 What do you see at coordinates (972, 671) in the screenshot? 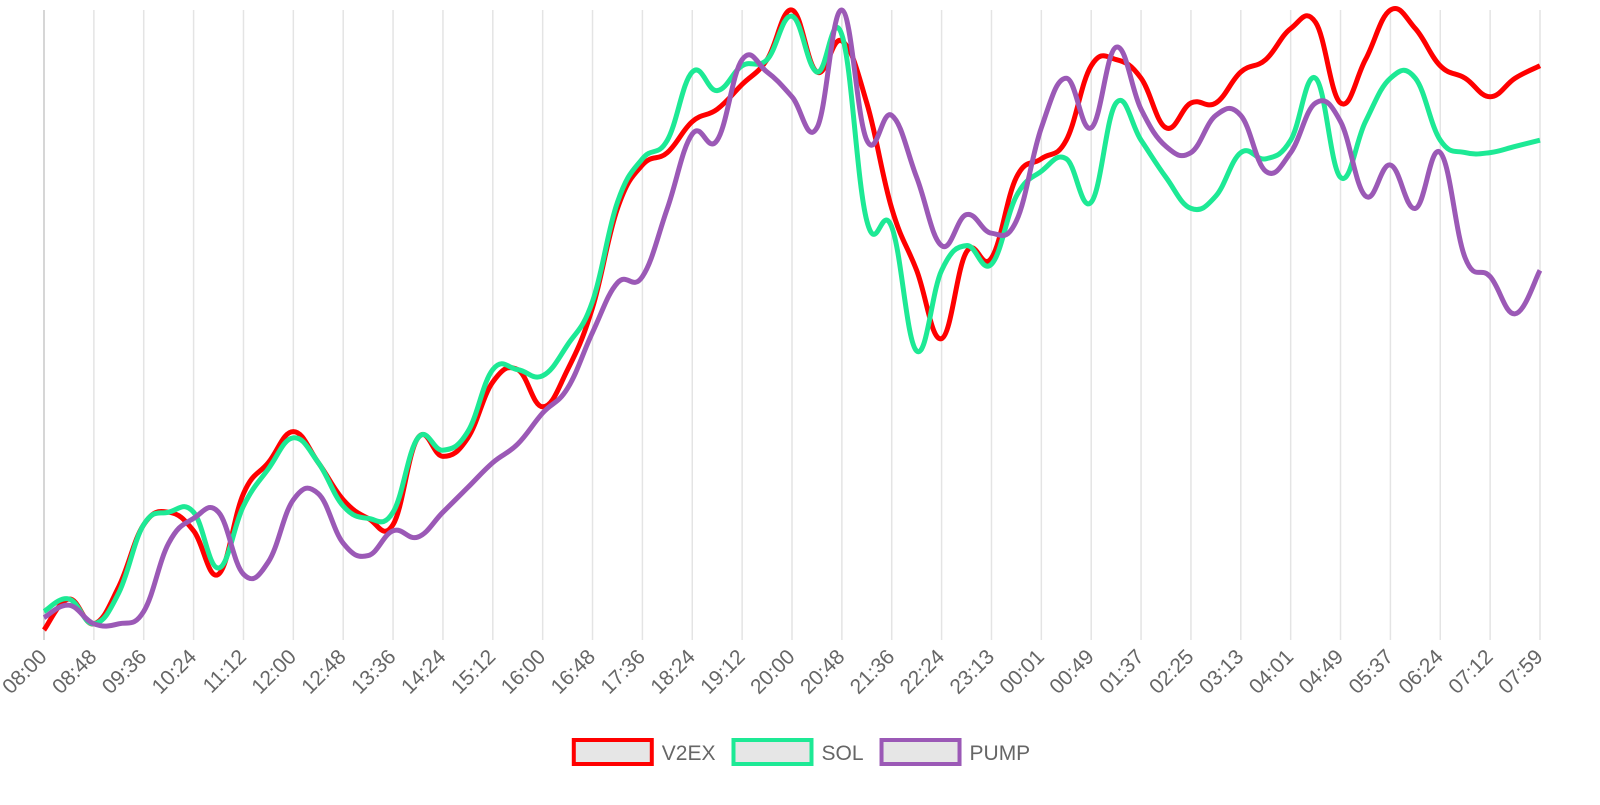
I see `x-tick-label: 23:13` at bounding box center [972, 671].